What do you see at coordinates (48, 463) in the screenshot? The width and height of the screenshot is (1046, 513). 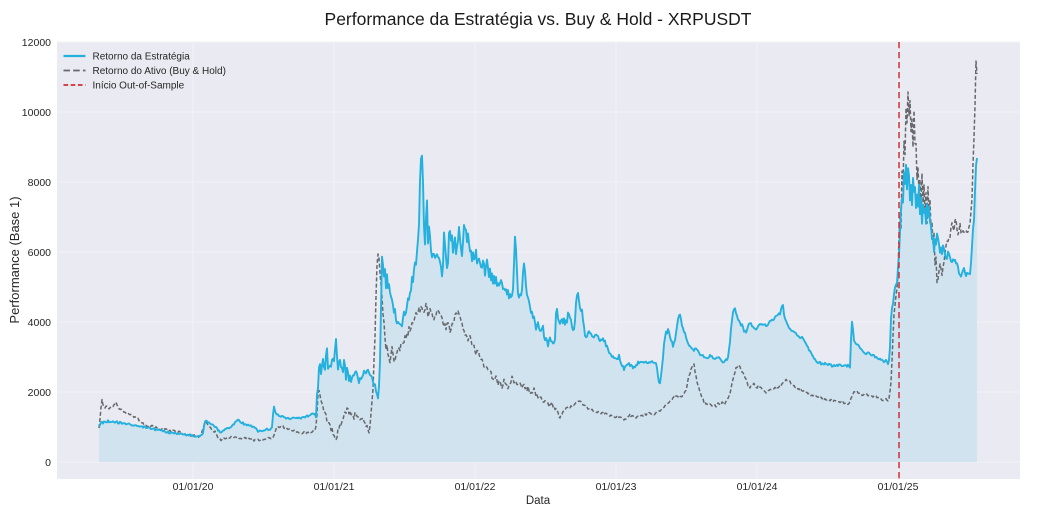 I see `svg-text: 0` at bounding box center [48, 463].